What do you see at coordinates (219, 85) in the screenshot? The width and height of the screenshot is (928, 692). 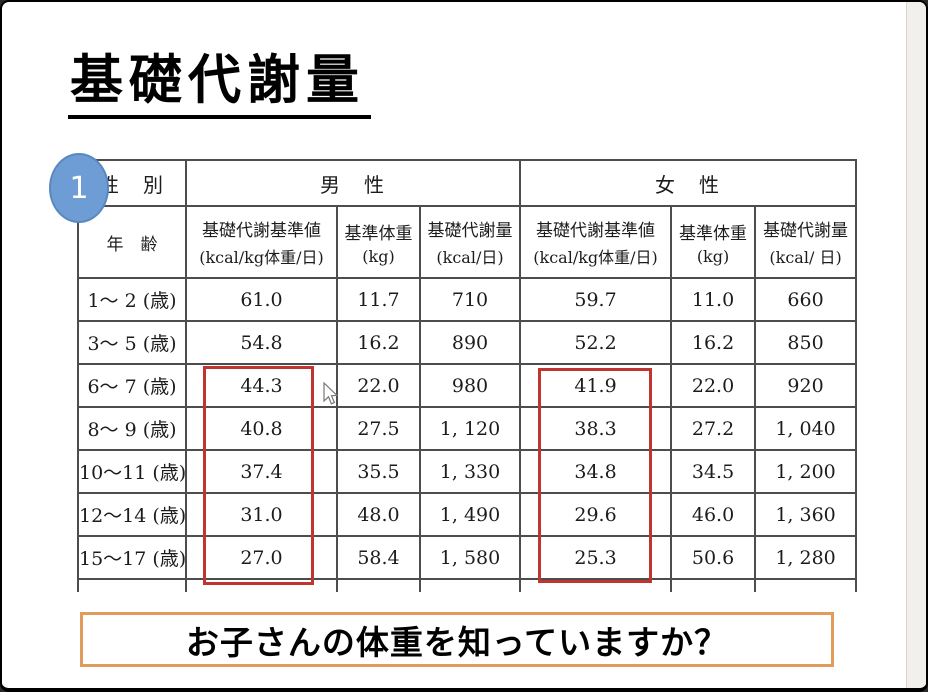 I see `page-title: 基礎代謝量` at bounding box center [219, 85].